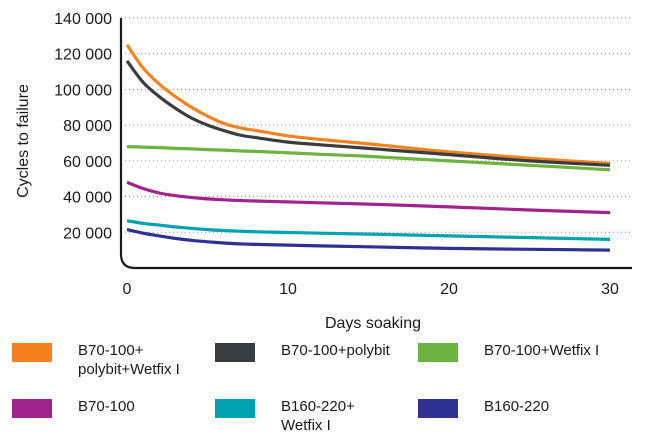  What do you see at coordinates (373, 323) in the screenshot?
I see `x-axis-label: Days soaking` at bounding box center [373, 323].